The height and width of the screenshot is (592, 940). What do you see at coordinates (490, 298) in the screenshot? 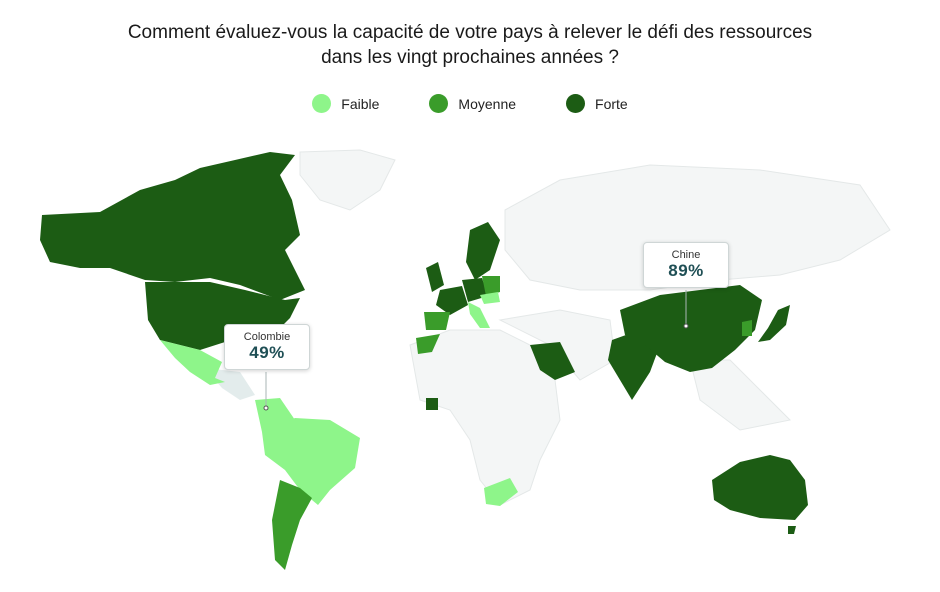
I see `country-central-europe` at bounding box center [490, 298].